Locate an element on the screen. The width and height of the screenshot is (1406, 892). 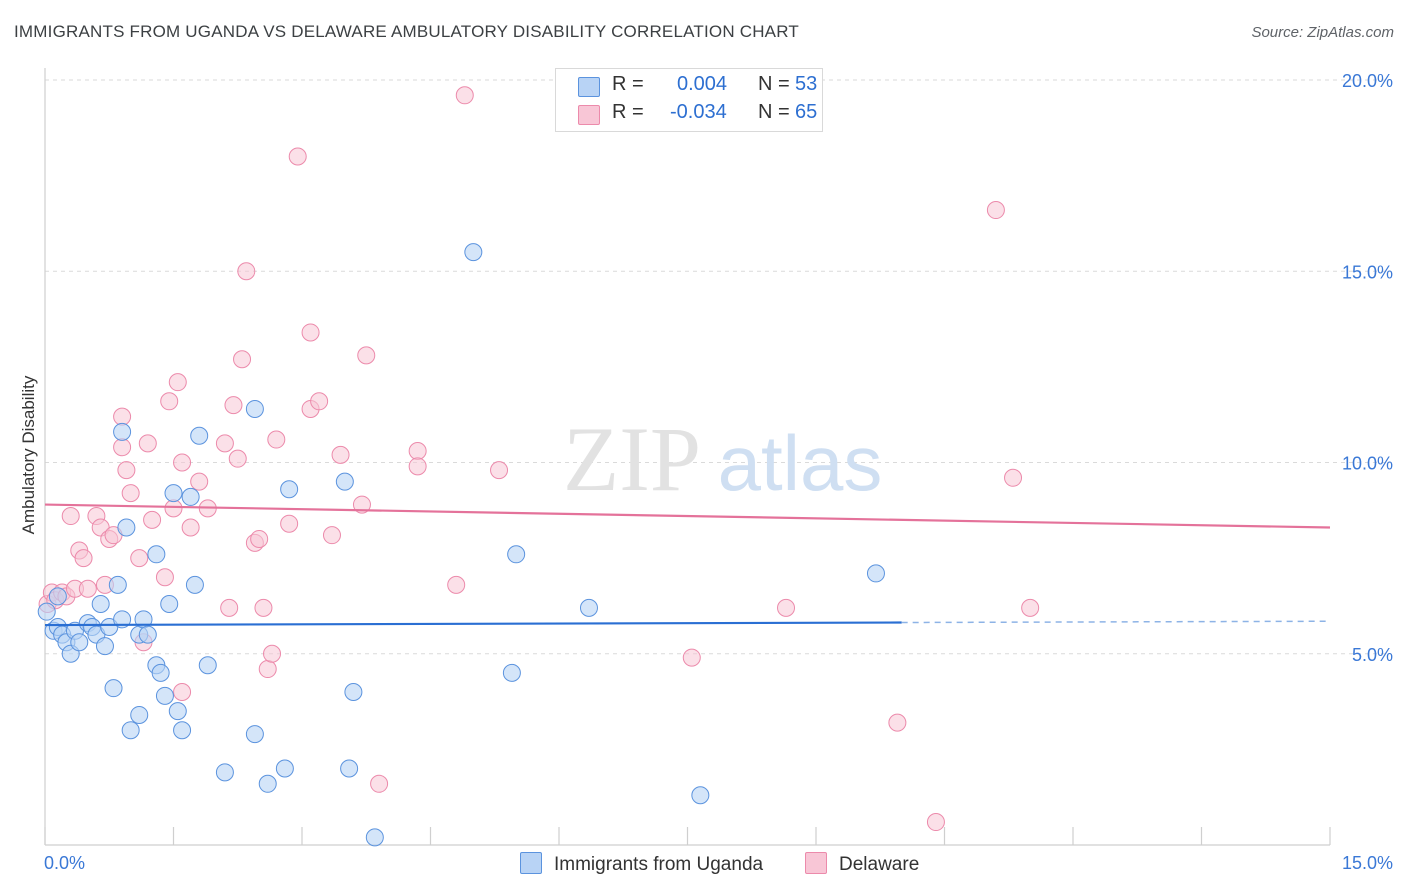
uganda-swatch is located at coordinates (589, 87).